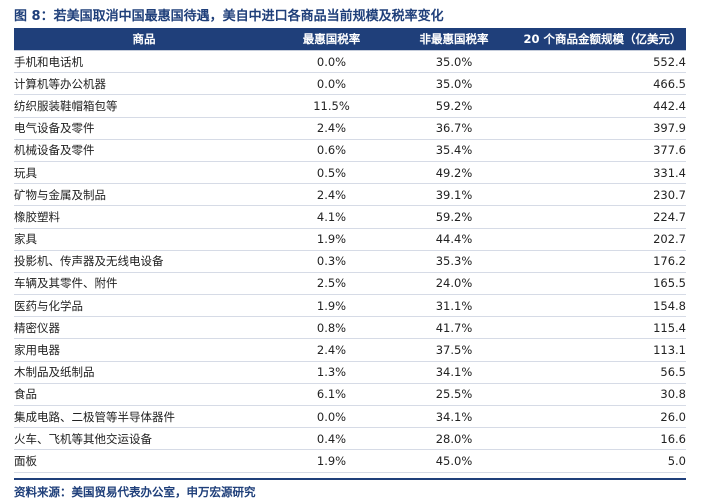 The width and height of the screenshot is (703, 500). I want to click on table-row: 电气设备及零件 2.4% 36.7% 397.9, so click(350, 128).